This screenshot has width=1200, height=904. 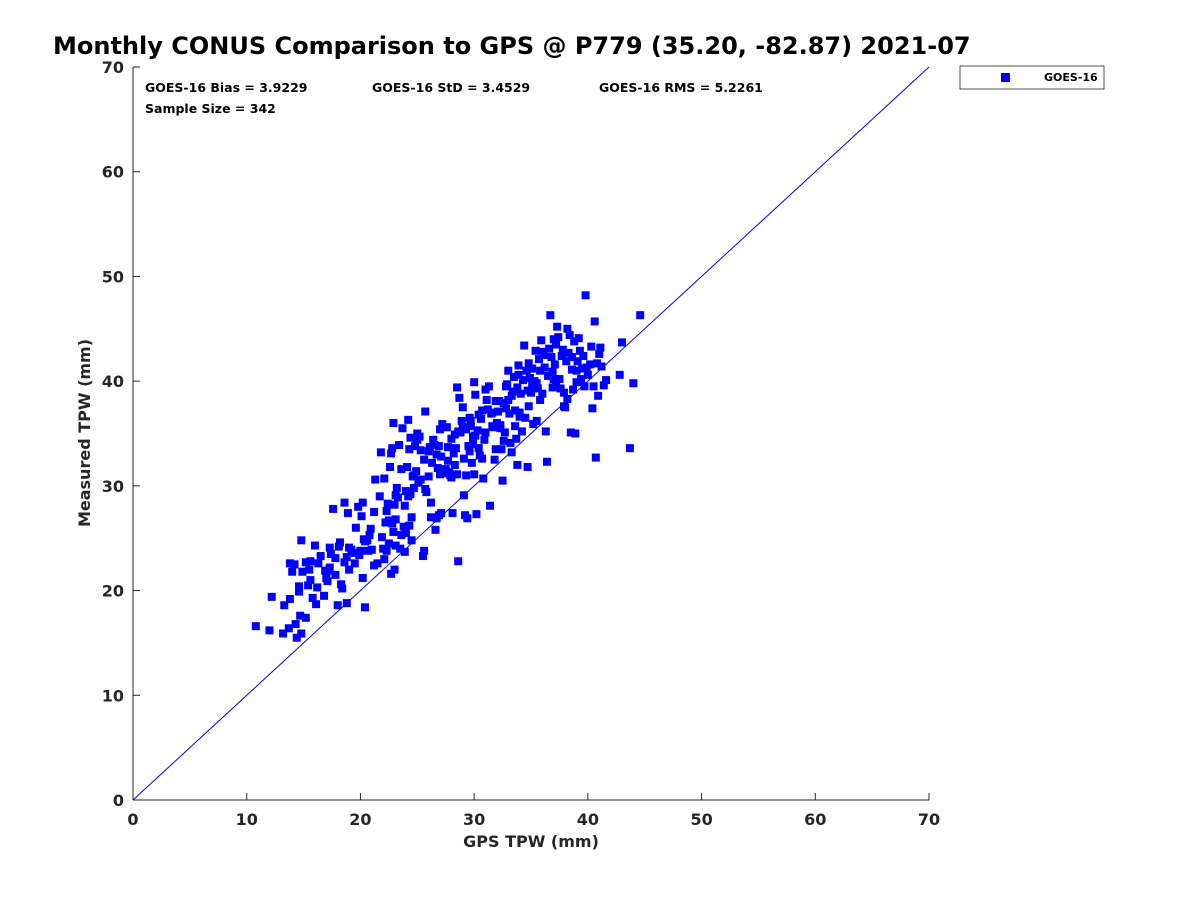 What do you see at coordinates (815, 819) in the screenshot?
I see `x-tick-label-60: 60` at bounding box center [815, 819].